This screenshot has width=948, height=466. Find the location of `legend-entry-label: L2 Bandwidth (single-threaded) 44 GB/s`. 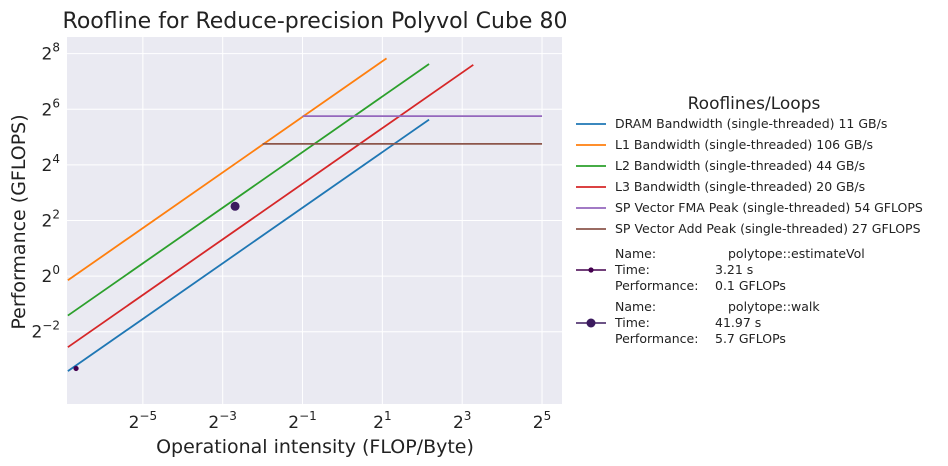

legend-entry-label: L2 Bandwidth (single-threaded) 44 GB/s is located at coordinates (740, 165).